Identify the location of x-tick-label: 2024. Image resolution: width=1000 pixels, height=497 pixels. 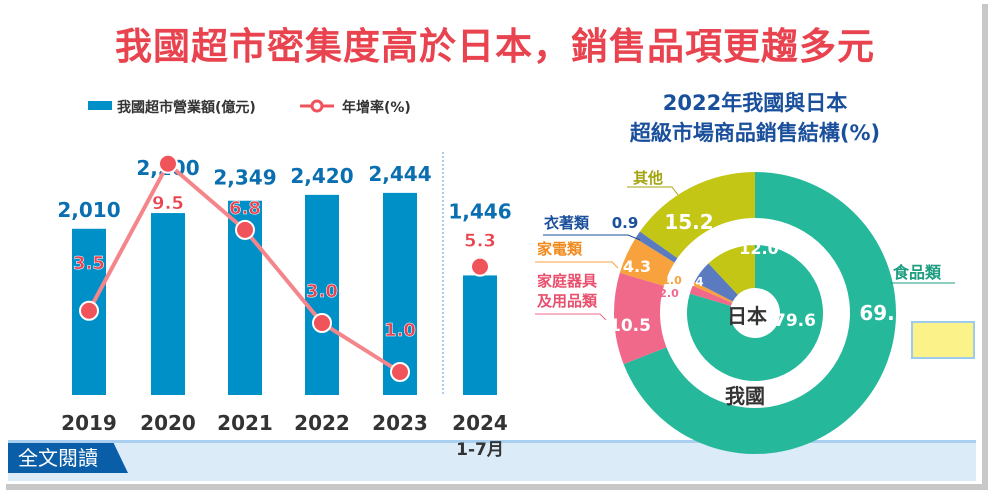
(480, 423).